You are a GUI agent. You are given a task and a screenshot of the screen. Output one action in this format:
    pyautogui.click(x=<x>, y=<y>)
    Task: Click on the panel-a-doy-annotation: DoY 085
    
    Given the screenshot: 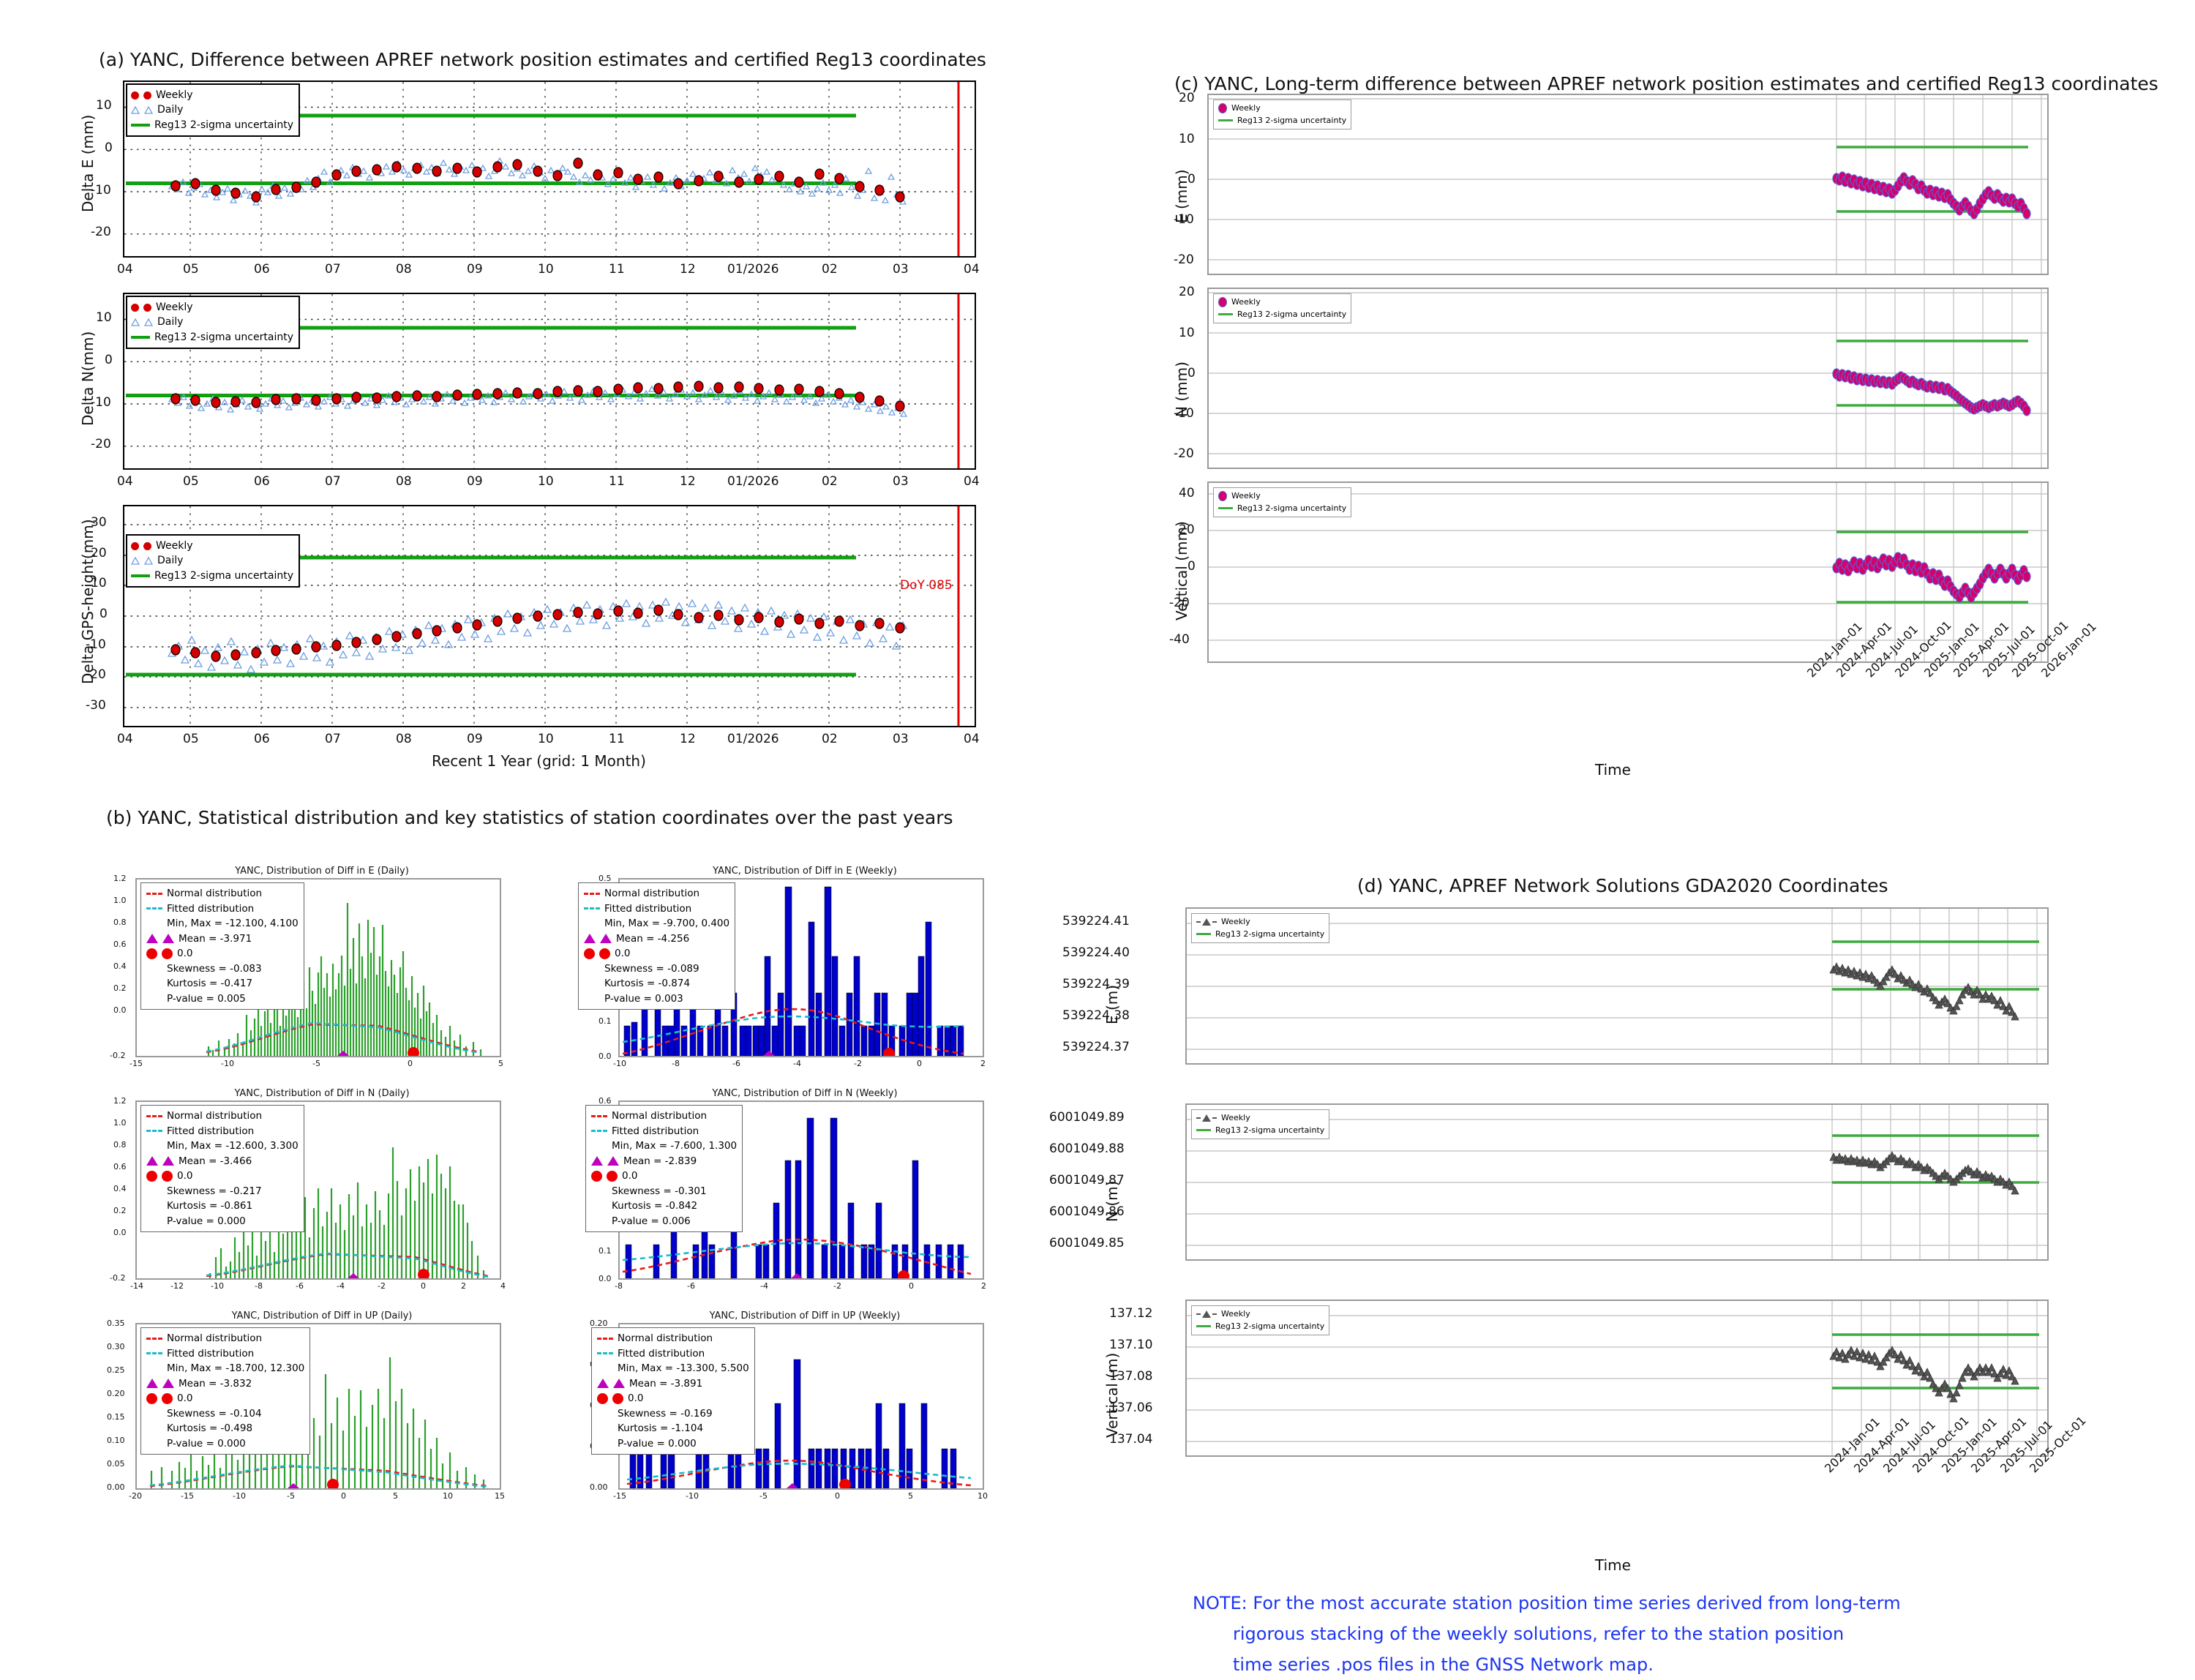 What is the action you would take?
    pyautogui.click(x=926, y=585)
    